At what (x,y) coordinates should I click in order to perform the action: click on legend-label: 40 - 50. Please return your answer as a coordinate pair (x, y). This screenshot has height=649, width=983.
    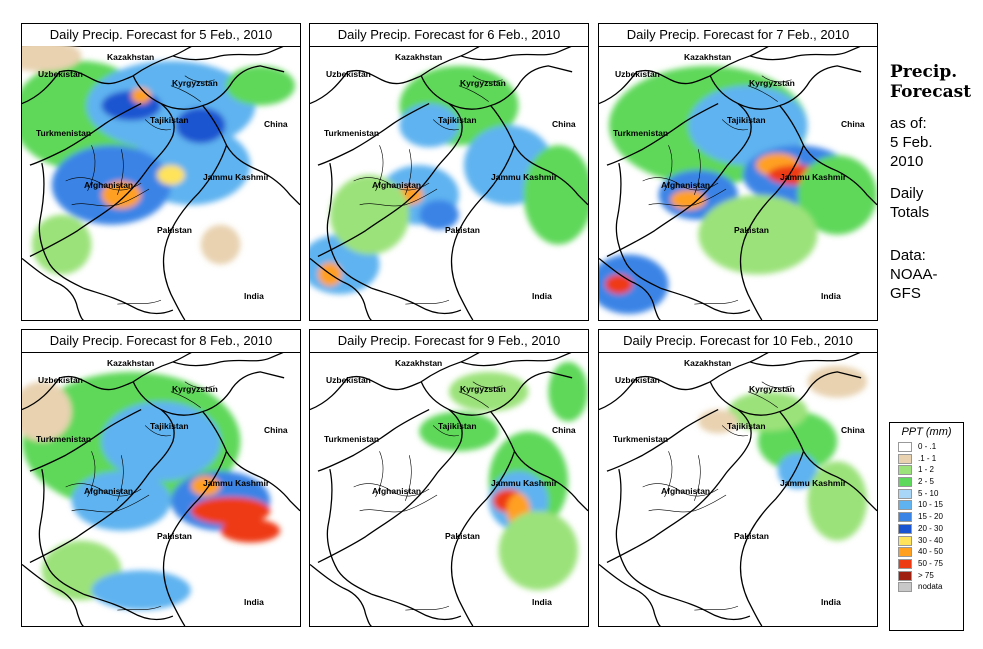
    Looking at the image, I should click on (930, 552).